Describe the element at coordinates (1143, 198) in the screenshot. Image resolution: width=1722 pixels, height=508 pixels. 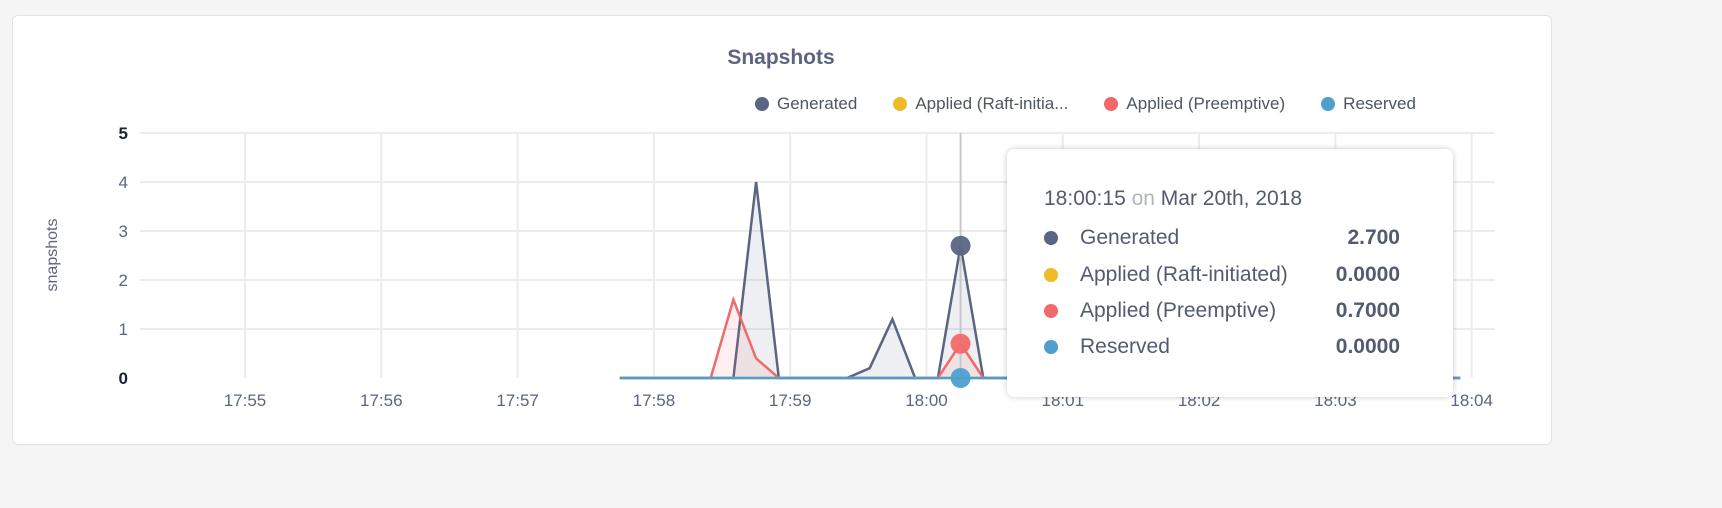
I see `tooltip-on: on` at that location.